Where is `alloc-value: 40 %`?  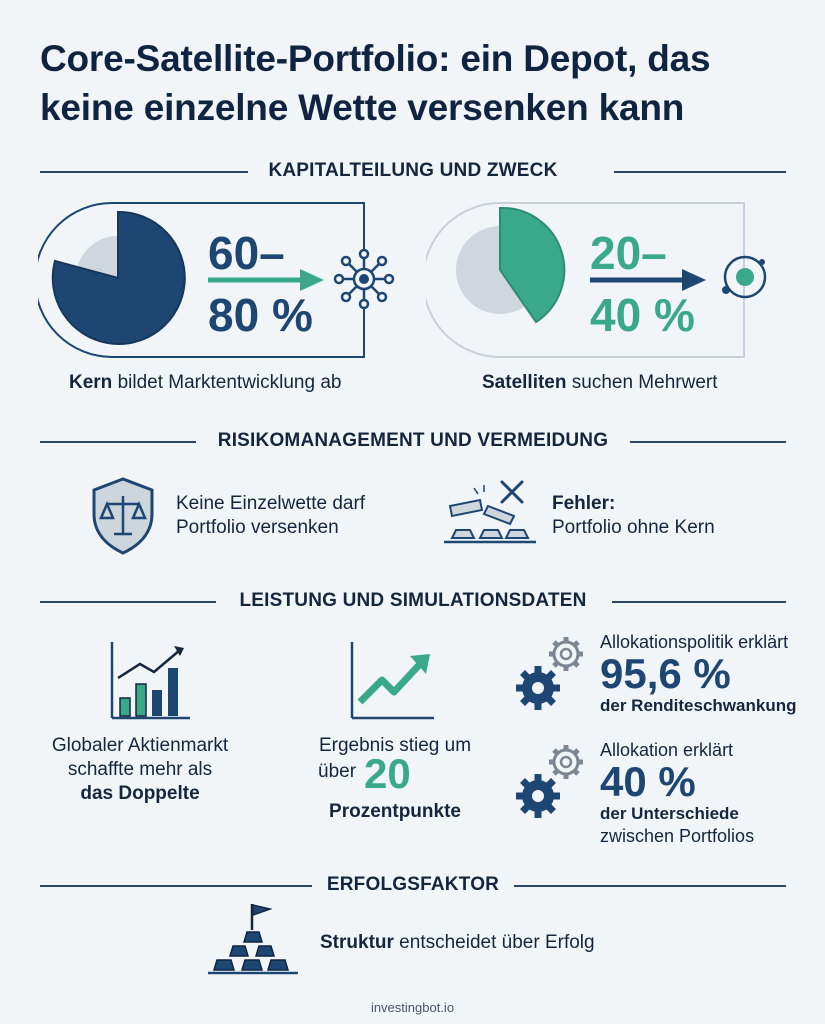 alloc-value: 40 % is located at coordinates (648, 781).